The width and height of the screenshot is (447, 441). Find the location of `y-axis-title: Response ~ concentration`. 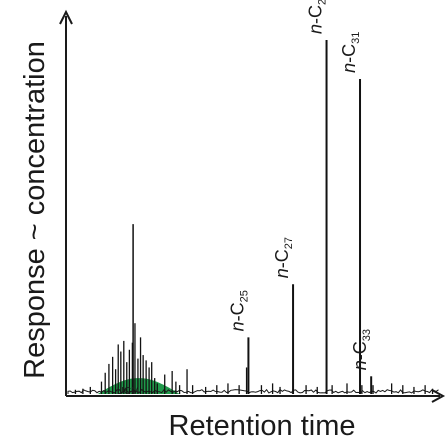

y-axis-title: Response ~ concentration is located at coordinates (35, 210).